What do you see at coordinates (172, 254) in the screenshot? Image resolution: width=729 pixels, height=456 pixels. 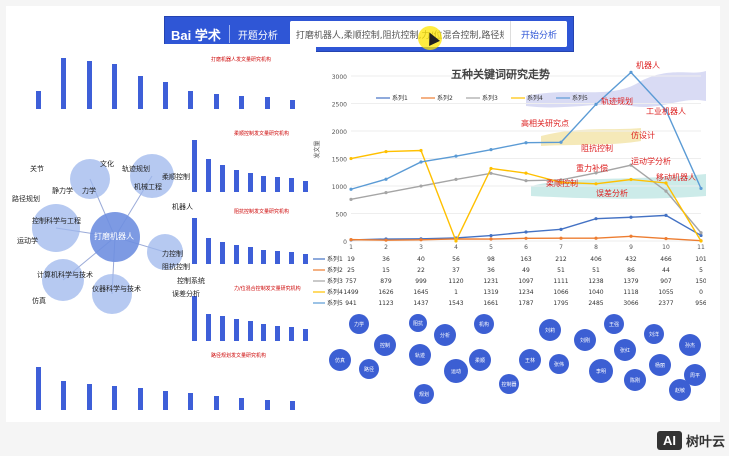 I see `mind-map-label: 力控制` at bounding box center [172, 254].